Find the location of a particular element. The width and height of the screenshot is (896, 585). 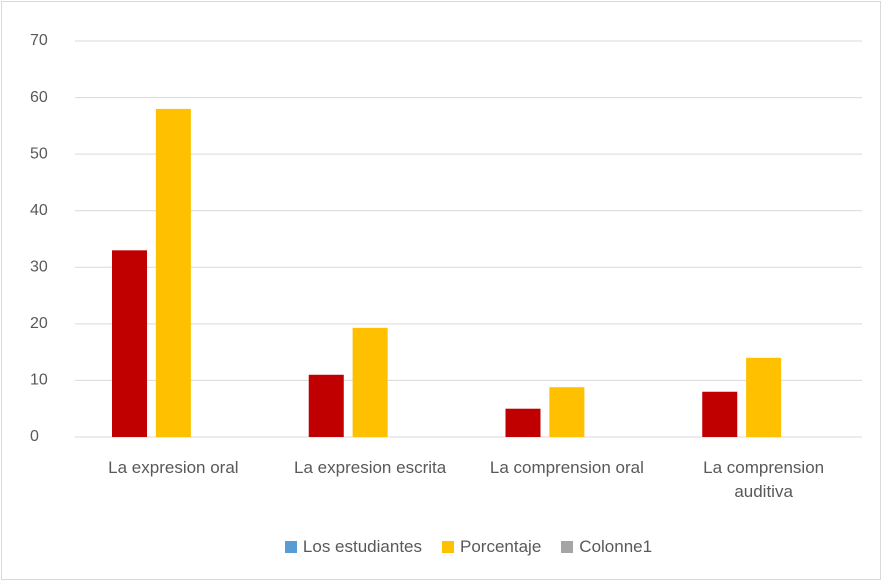

x-tick-label: La comprension oral is located at coordinates (566, 467).